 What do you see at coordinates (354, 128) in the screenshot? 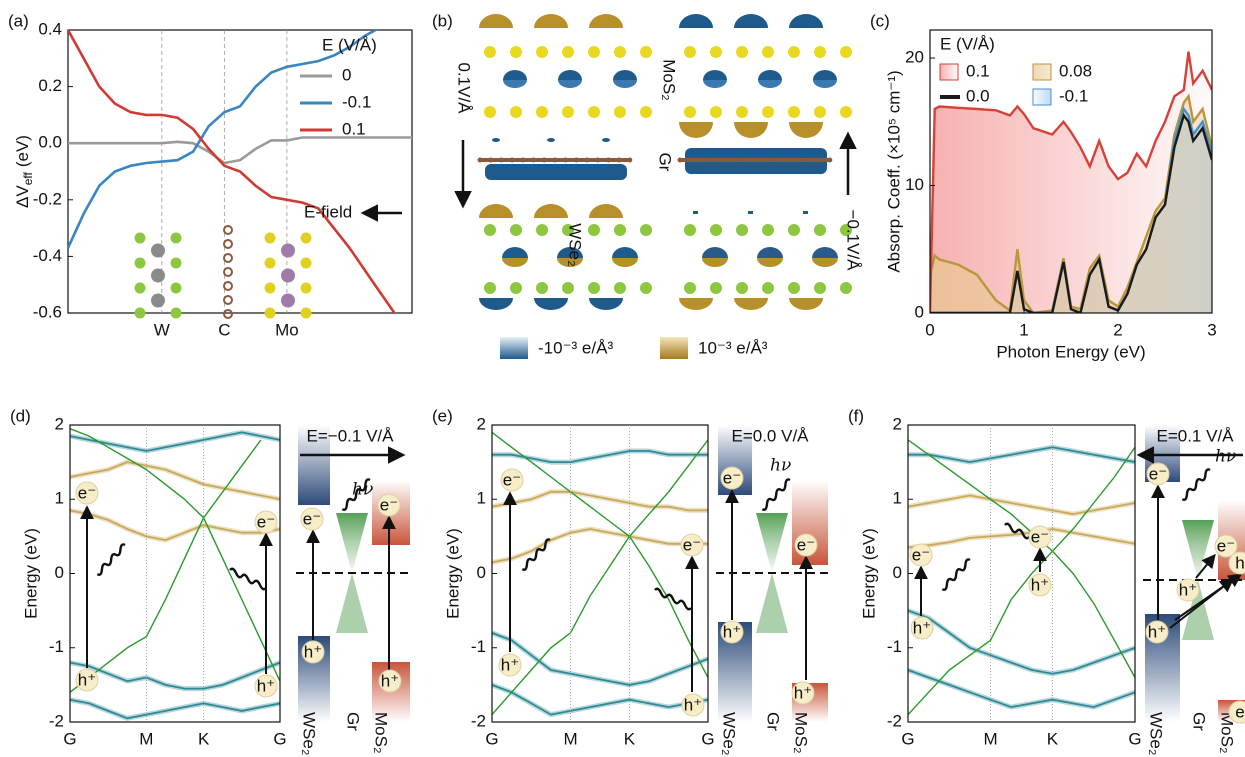
I see `legend-label: 0.1` at bounding box center [354, 128].